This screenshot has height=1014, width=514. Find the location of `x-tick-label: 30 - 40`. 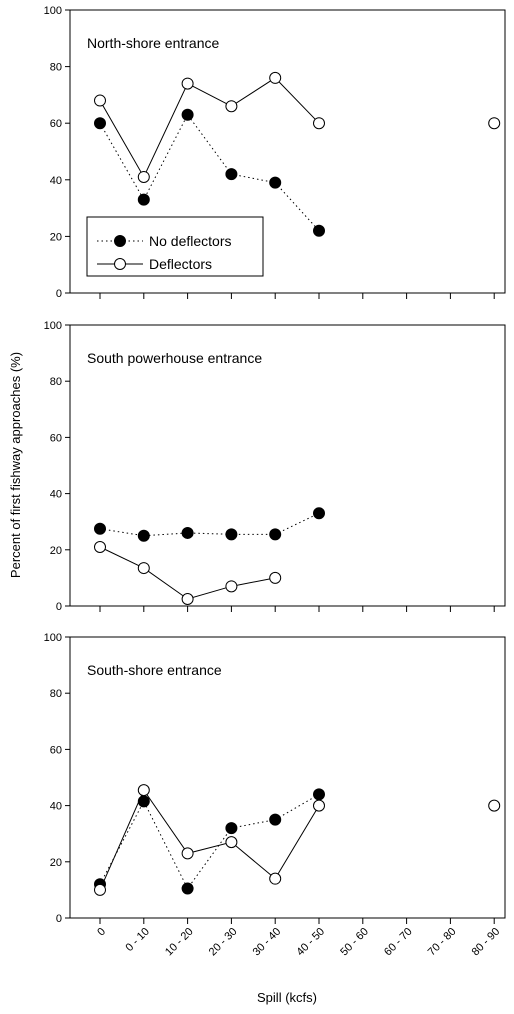

x-tick-label: 30 - 40 is located at coordinates (267, 942).